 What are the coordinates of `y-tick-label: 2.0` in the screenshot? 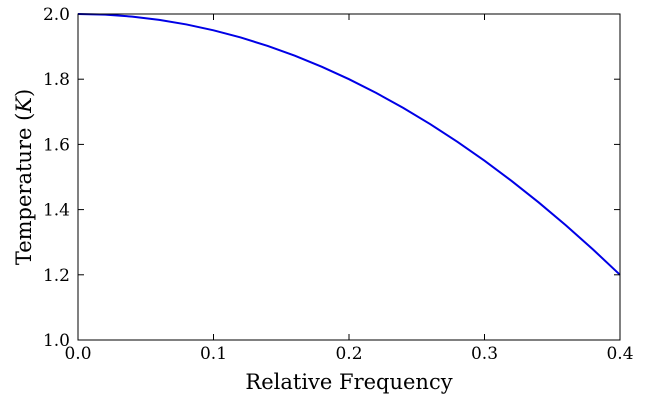 It's located at (56, 15).